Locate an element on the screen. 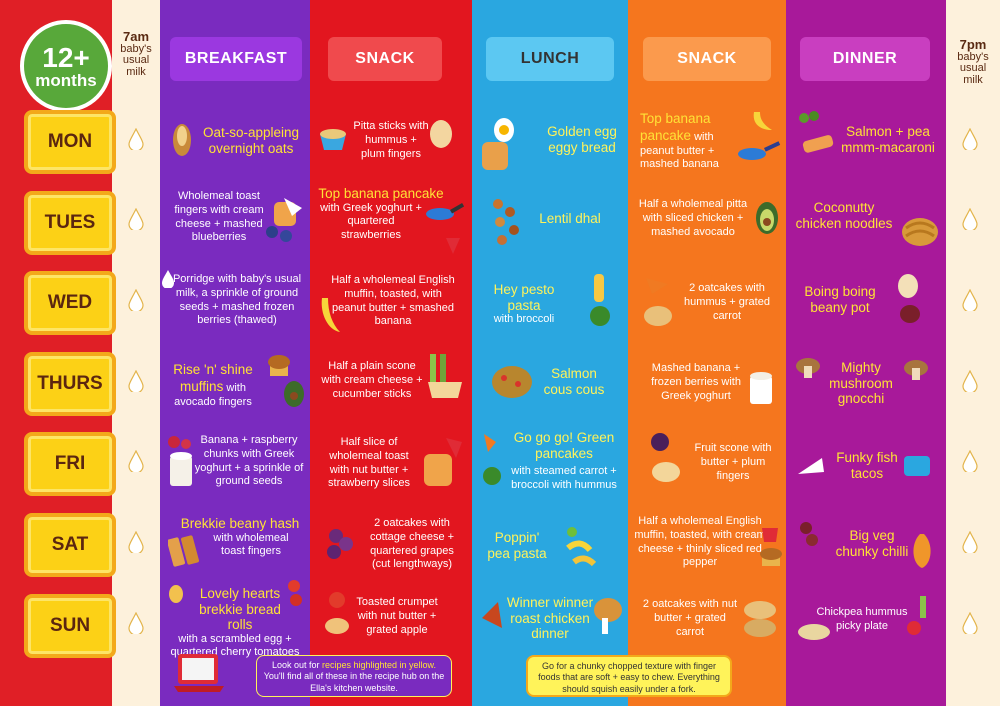  dinner-sun: Chickpea hummus picky plate is located at coordinates (862, 620).